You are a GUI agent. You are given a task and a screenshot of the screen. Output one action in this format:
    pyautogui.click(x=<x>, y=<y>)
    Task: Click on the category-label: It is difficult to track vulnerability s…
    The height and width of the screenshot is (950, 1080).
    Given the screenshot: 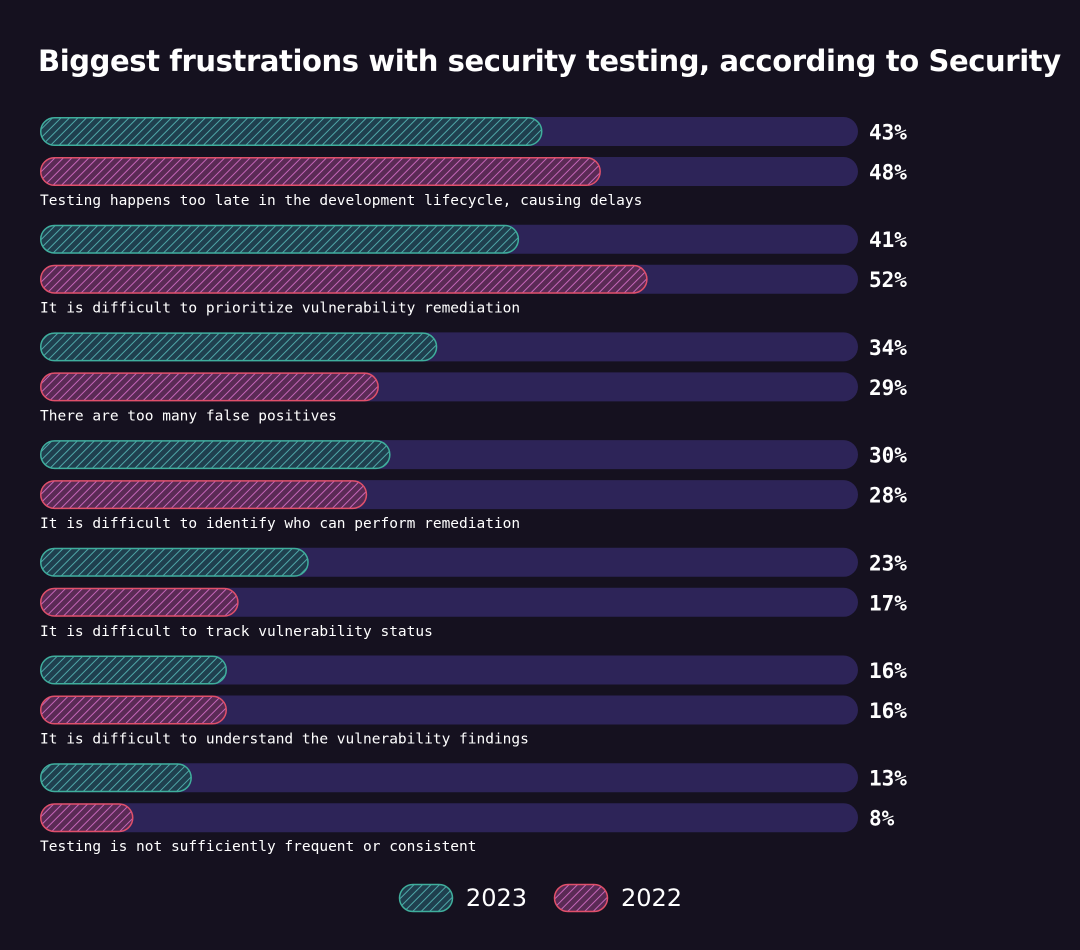 What is the action you would take?
    pyautogui.click(x=236, y=632)
    